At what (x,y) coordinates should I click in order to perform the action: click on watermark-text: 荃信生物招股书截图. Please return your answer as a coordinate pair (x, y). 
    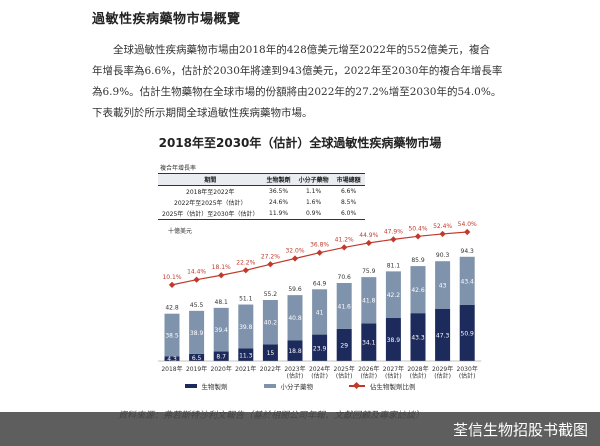
    Looking at the image, I should click on (520, 430).